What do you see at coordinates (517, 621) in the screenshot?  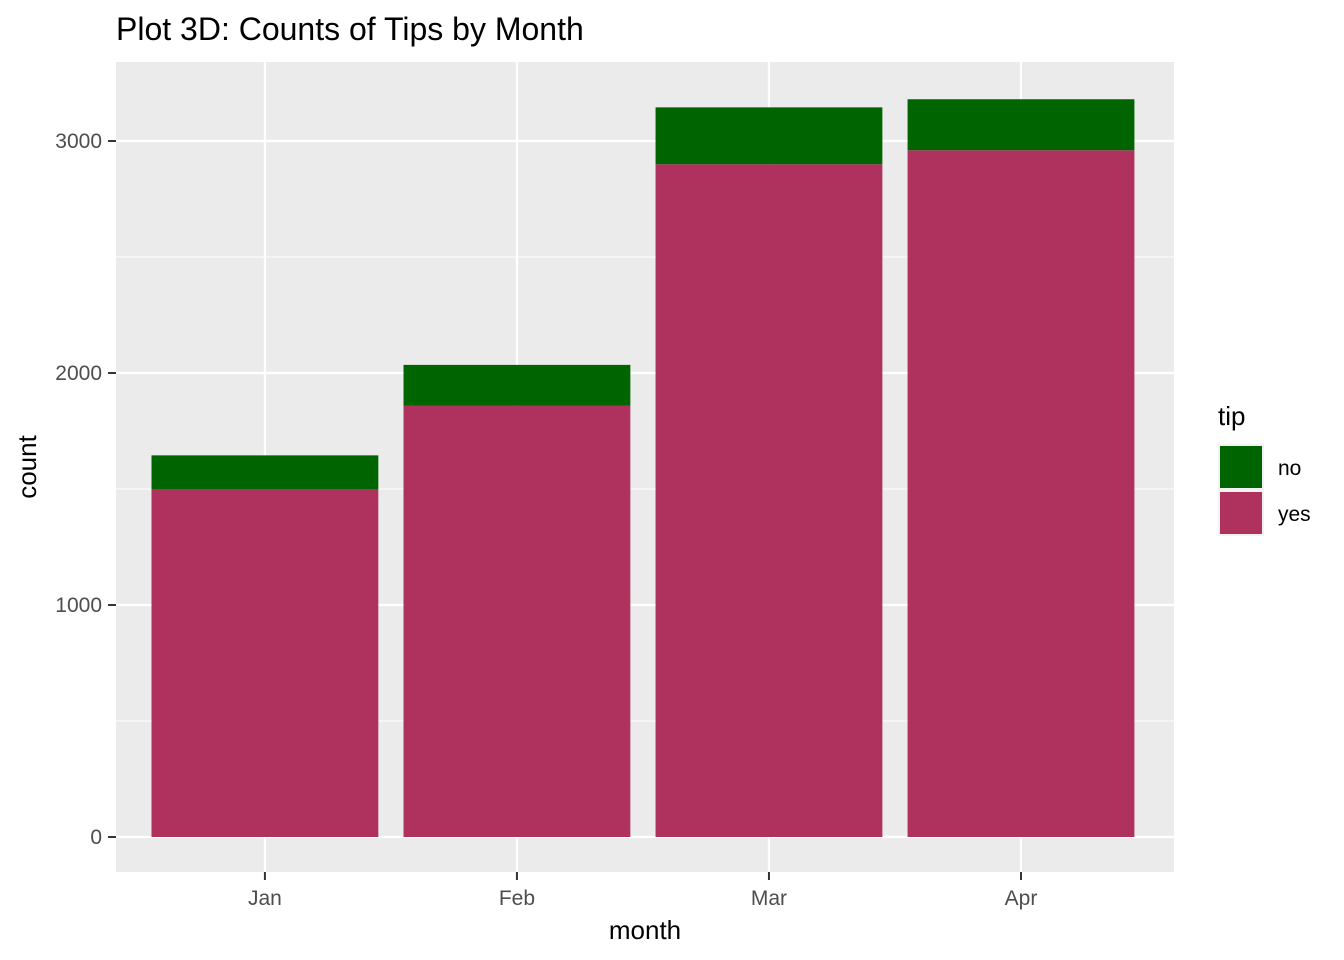 I see `bar-yes-feb` at bounding box center [517, 621].